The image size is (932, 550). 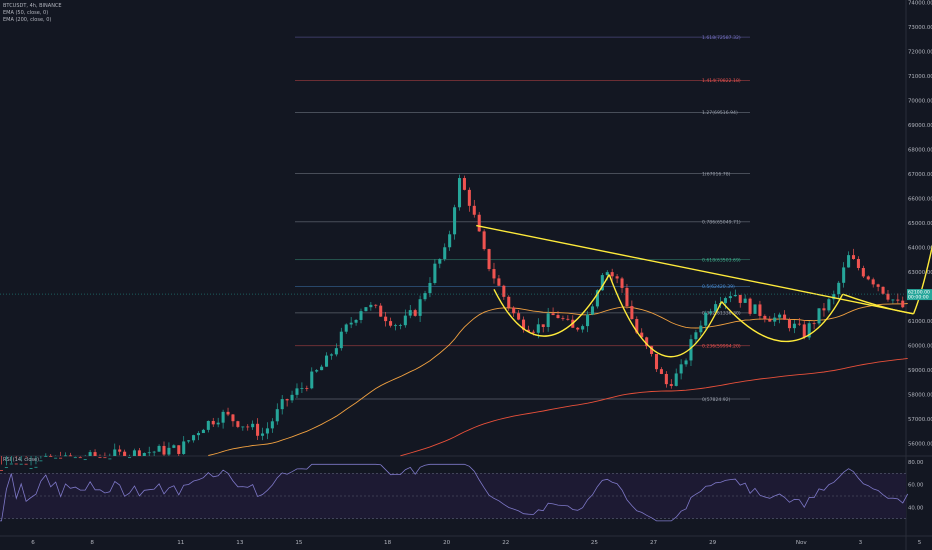 I want to click on last-price-label-box, so click(x=919, y=295).